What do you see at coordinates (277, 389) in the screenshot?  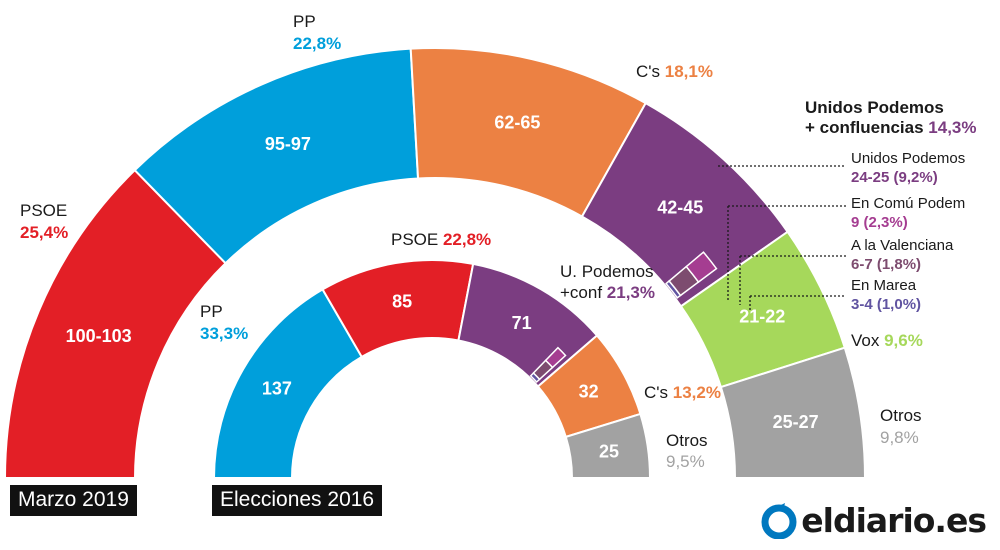 I see `inner-seats-pp: 137` at bounding box center [277, 389].